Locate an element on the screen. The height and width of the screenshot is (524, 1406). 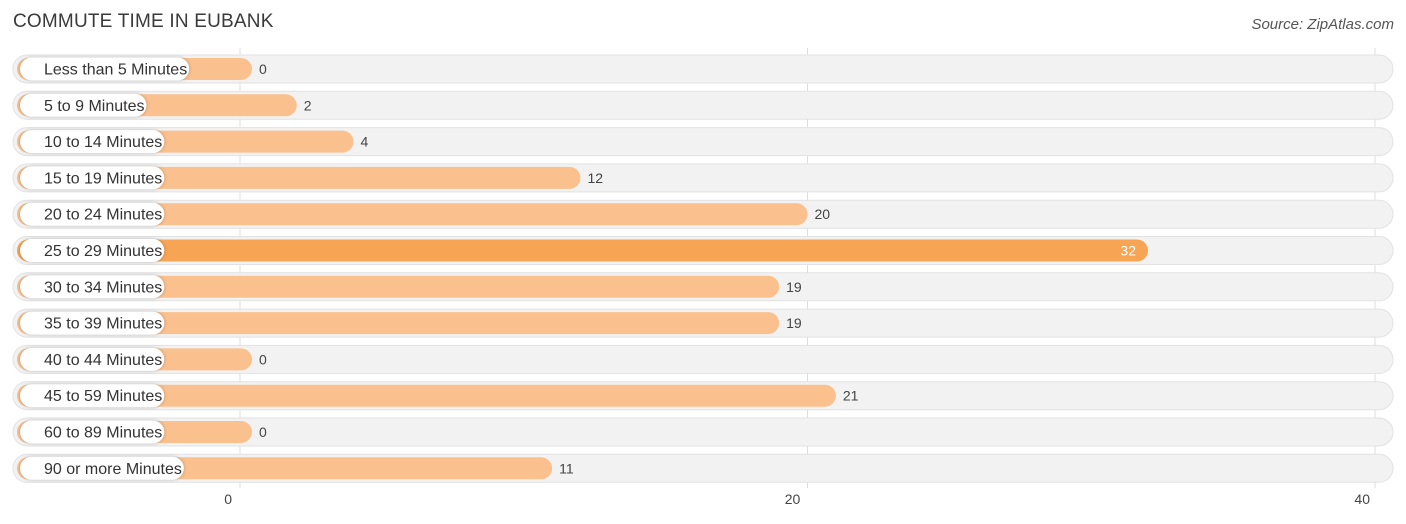
bar-row: Less than 5 Minutes 0 is located at coordinates (703, 69).